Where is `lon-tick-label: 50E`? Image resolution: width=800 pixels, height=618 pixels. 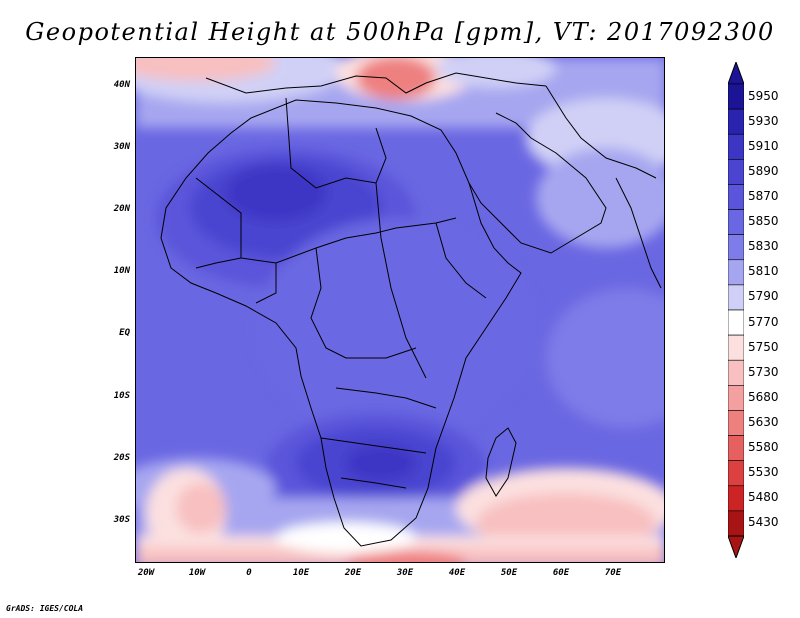 lon-tick-label: 50E is located at coordinates (509, 573).